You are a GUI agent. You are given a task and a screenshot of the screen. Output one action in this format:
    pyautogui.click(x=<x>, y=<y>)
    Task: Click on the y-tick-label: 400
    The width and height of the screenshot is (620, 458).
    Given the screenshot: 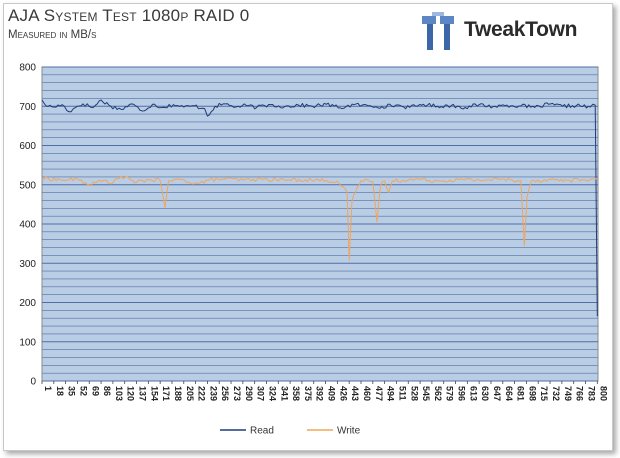 What is the action you would take?
    pyautogui.click(x=27, y=225)
    